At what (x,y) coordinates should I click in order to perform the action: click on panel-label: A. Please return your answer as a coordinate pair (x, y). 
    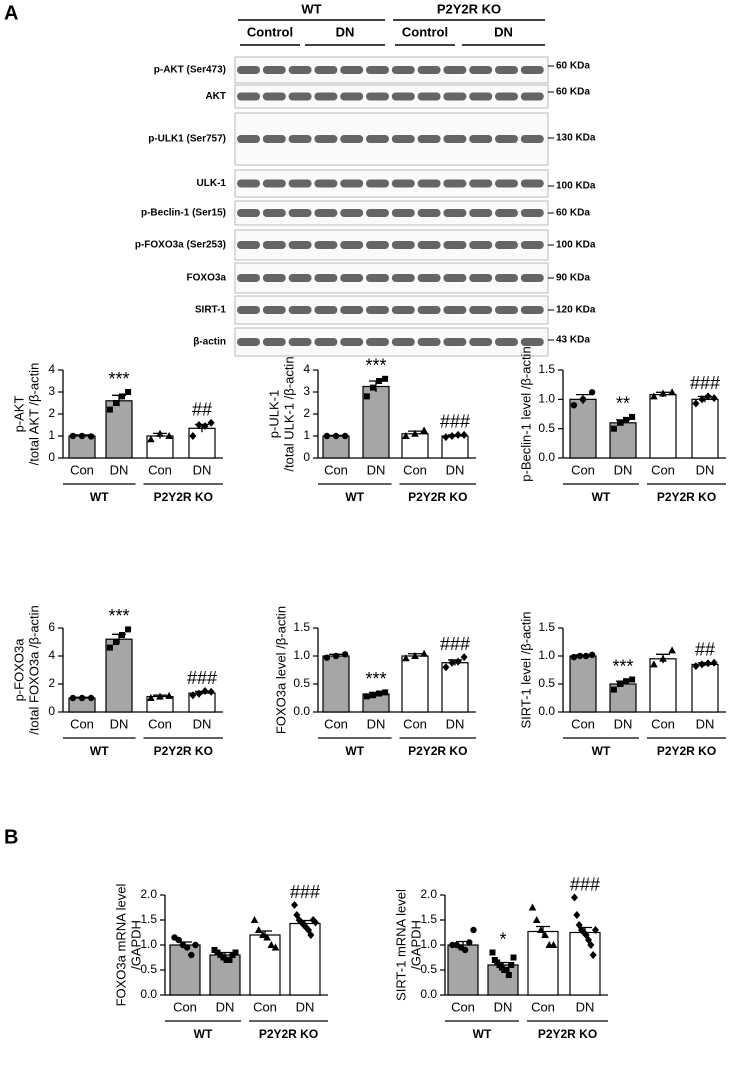
    Looking at the image, I should click on (11, 13).